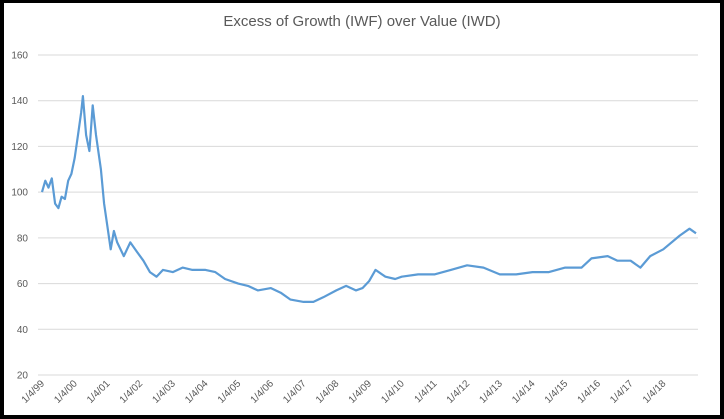 The height and width of the screenshot is (419, 724). Describe the element at coordinates (19, 147) in the screenshot. I see `y-tick-label: 120` at that location.